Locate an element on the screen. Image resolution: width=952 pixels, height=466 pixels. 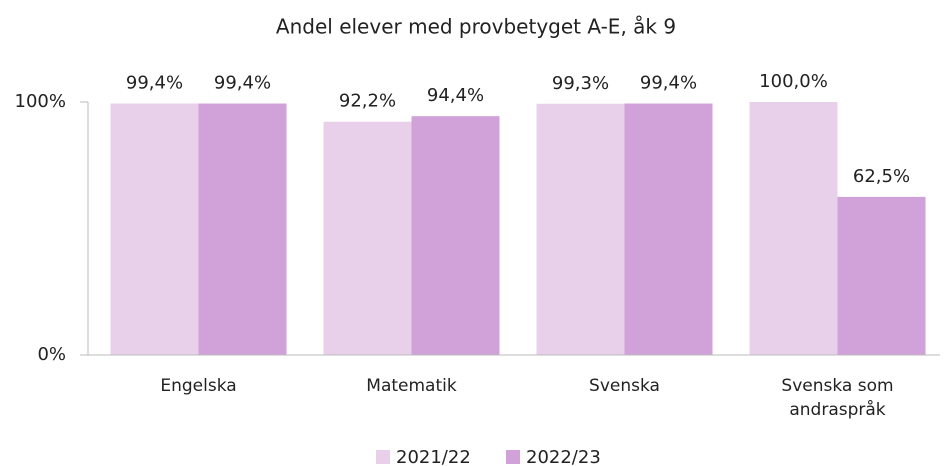
data-label: 62,5% is located at coordinates (881, 176).